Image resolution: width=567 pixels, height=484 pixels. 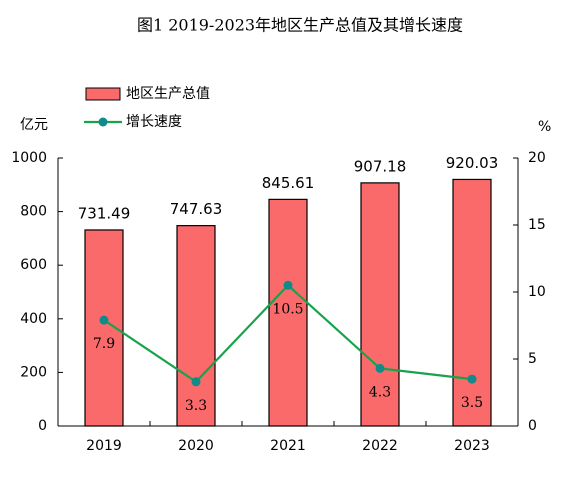 What do you see at coordinates (380, 166) in the screenshot?
I see `bar-value-label: 907.18` at bounding box center [380, 166].